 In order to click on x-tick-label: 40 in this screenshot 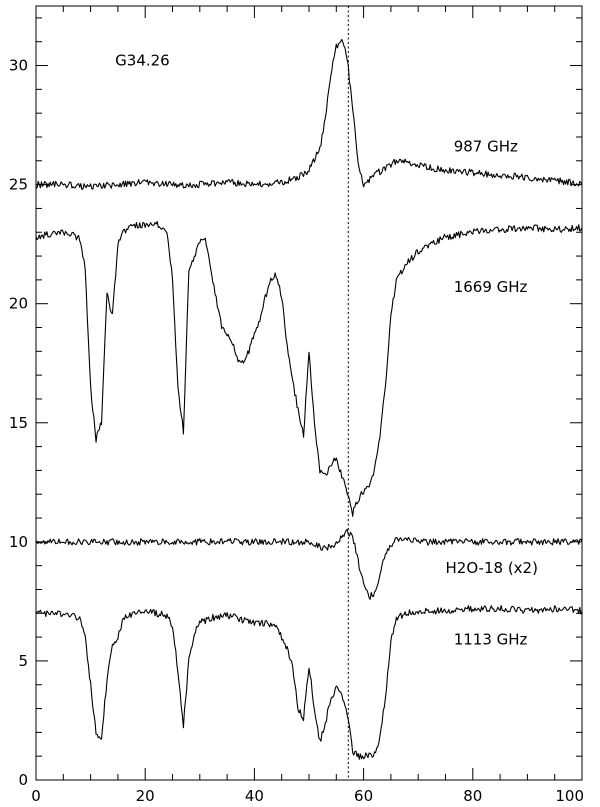, I will do `click(254, 796)`.